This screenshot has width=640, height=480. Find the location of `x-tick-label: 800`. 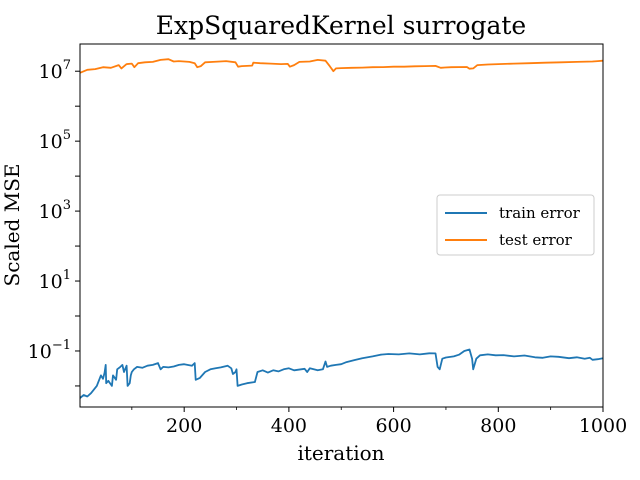

x-tick-label: 800 is located at coordinates (498, 426).